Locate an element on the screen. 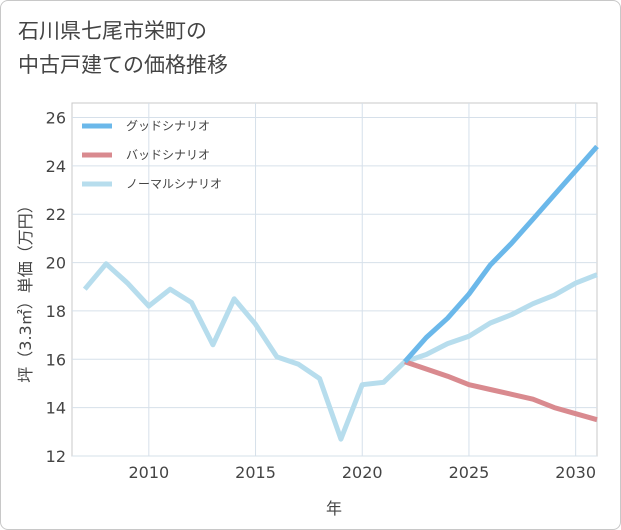 The image size is (621, 530). y-tick-label: 24 is located at coordinates (56, 166).